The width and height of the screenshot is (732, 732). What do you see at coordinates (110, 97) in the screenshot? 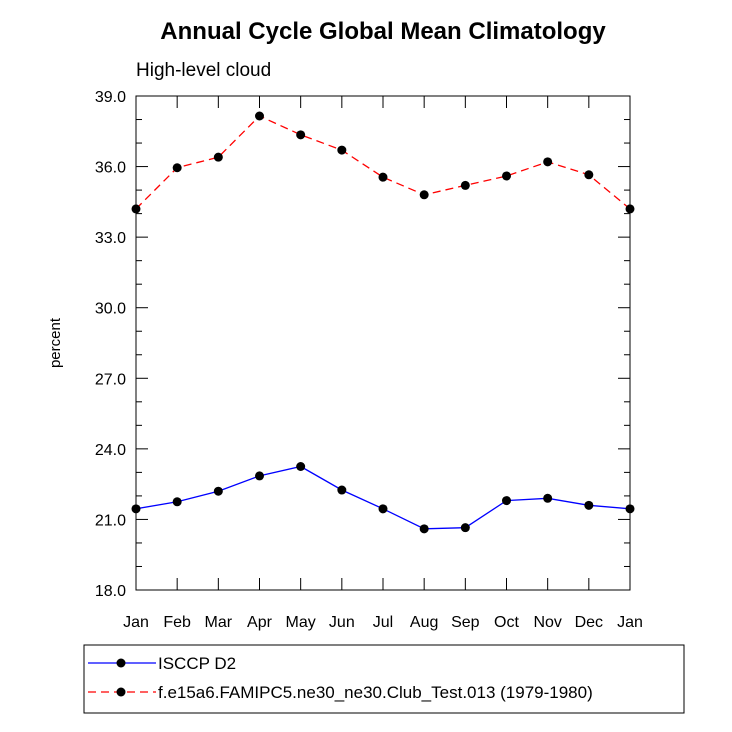
I see `y-tick-label: 39.0` at bounding box center [110, 97].